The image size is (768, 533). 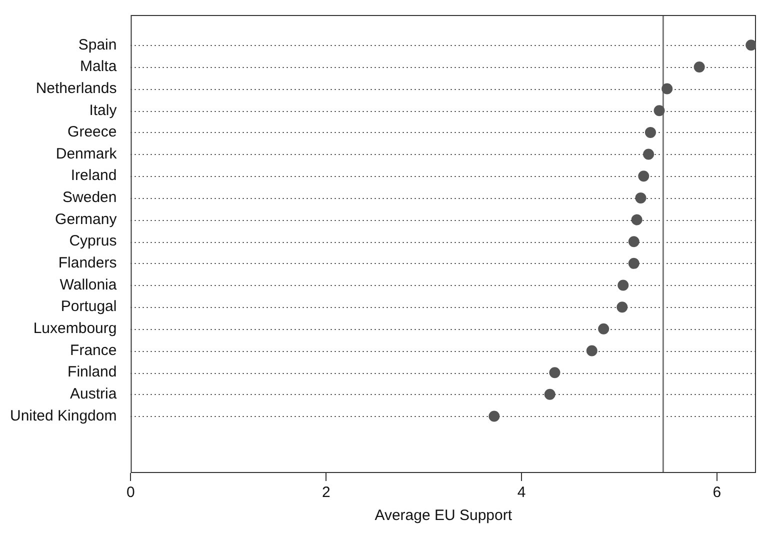 What do you see at coordinates (75, 329) in the screenshot?
I see `y-tick-label: Luxembourg` at bounding box center [75, 329].